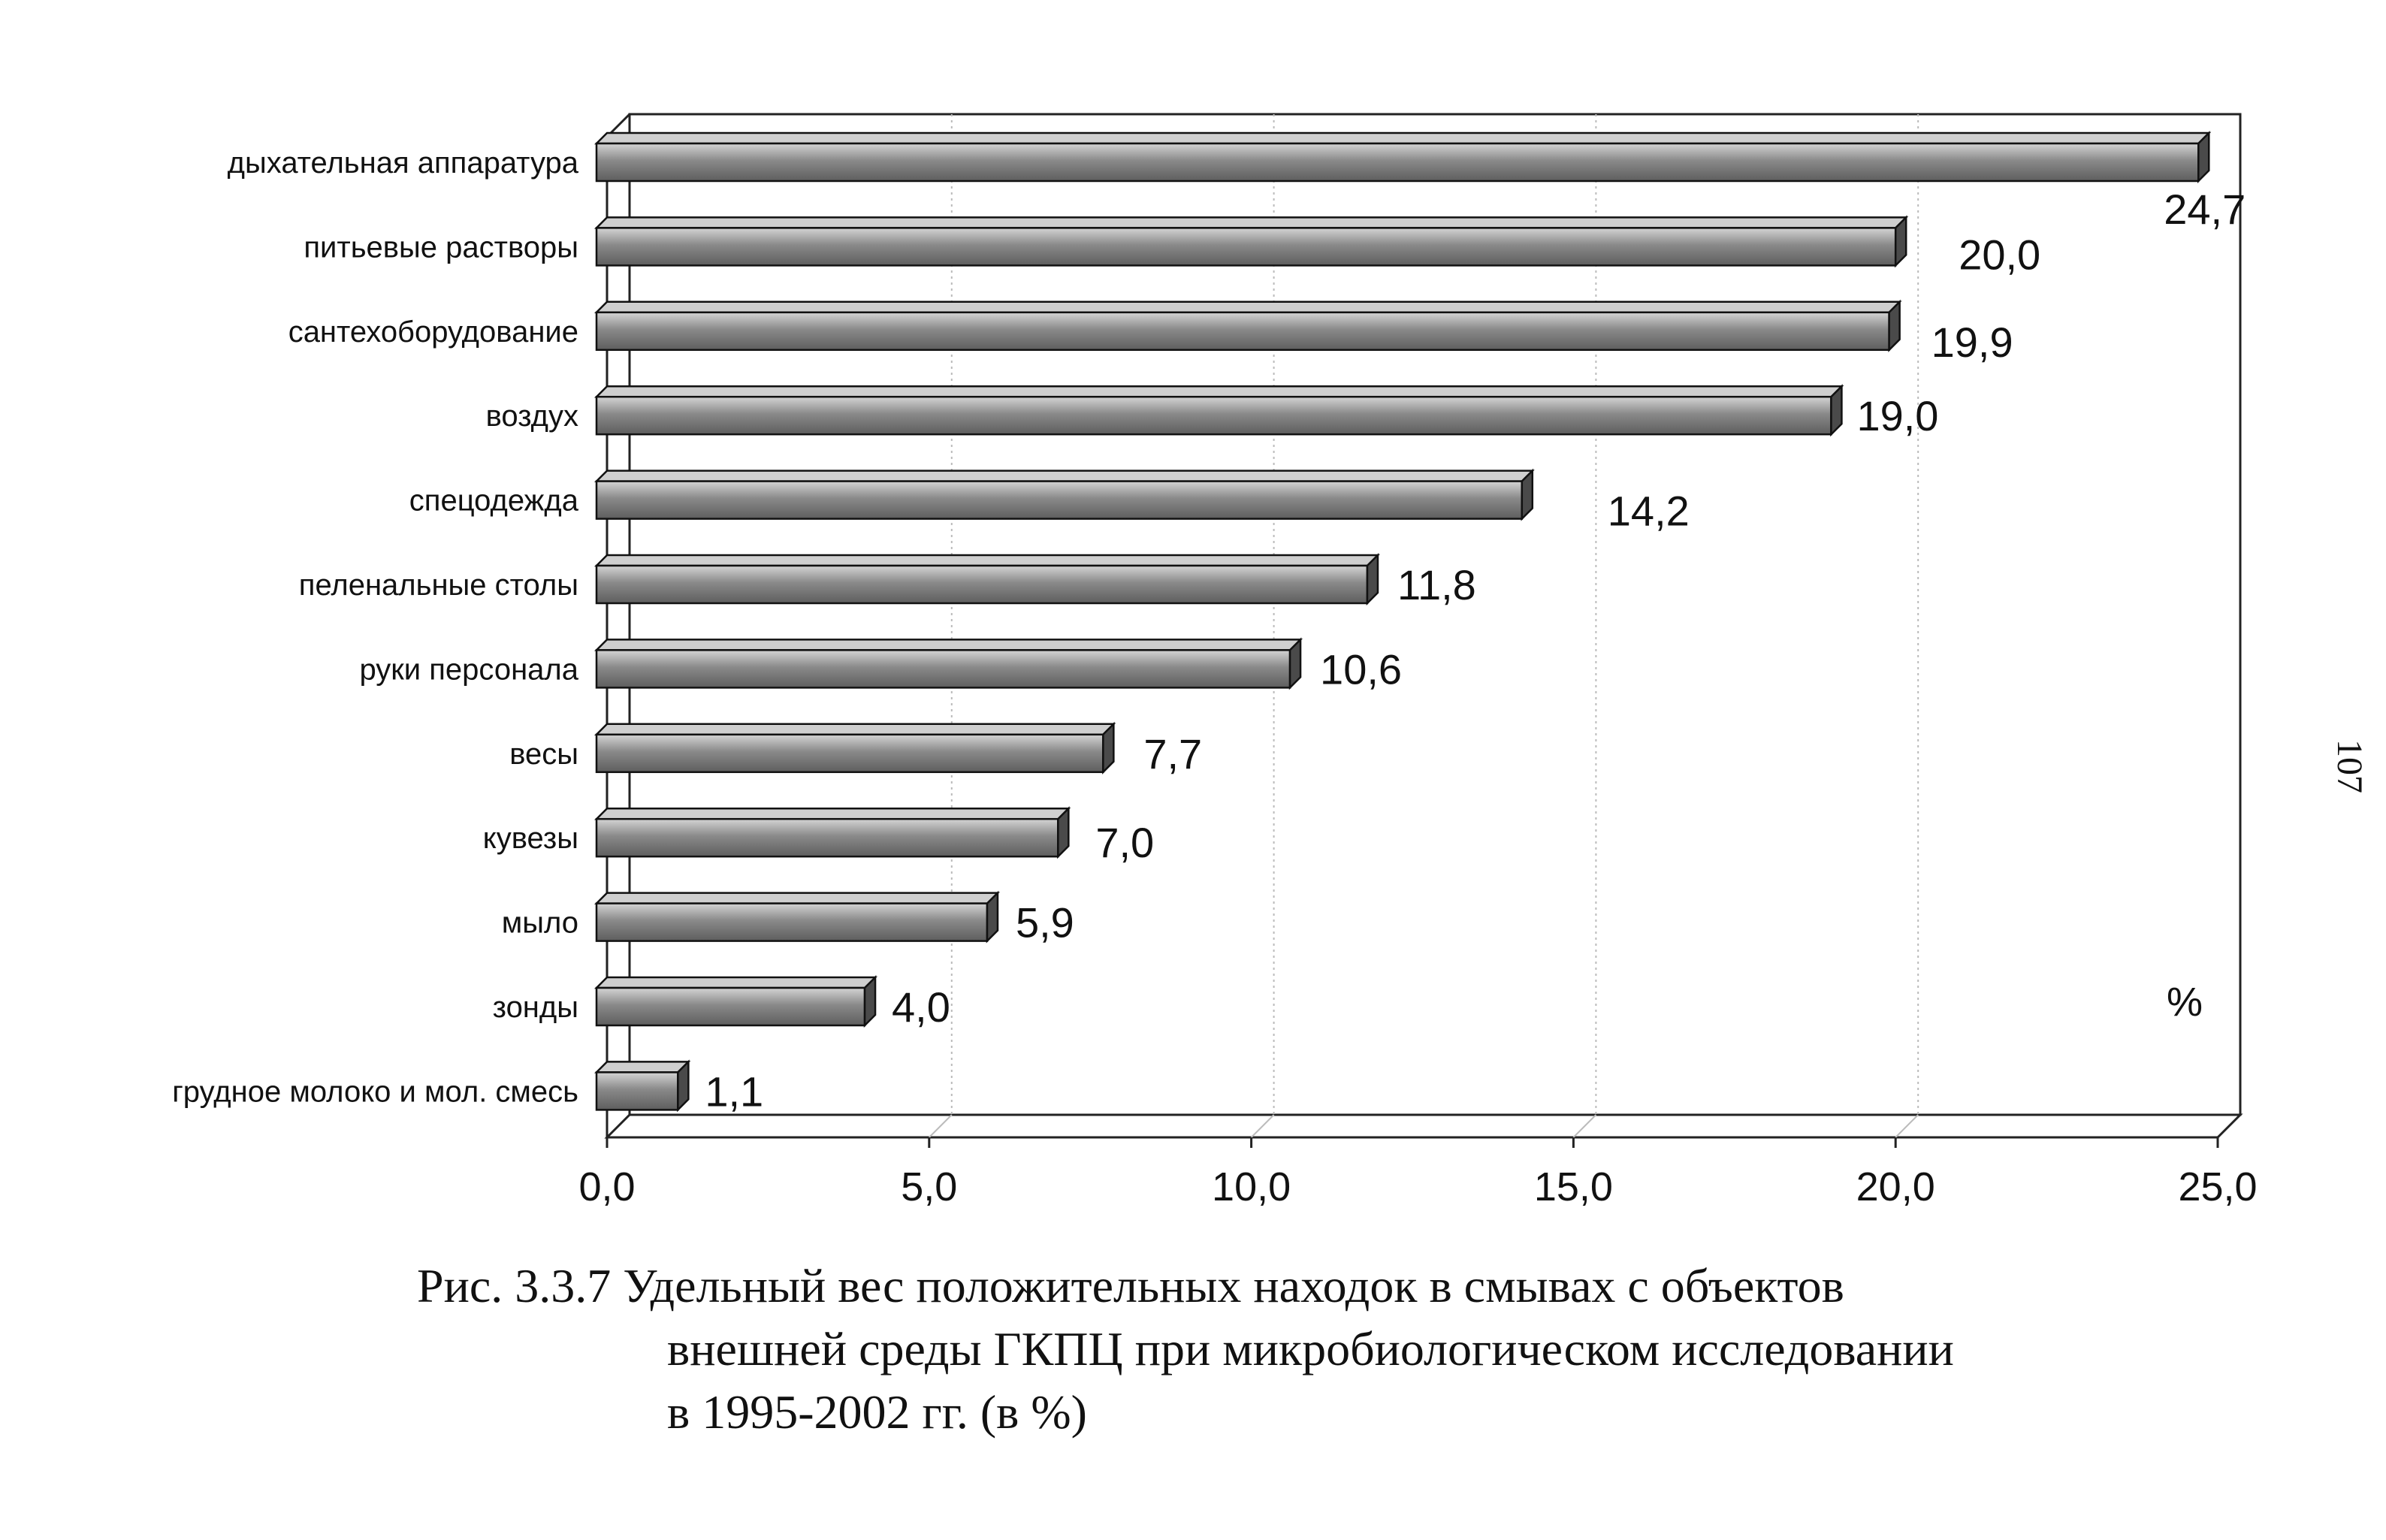 The image size is (2386, 1540). Describe the element at coordinates (2349, 766) in the screenshot. I see `page-number: 107` at that location.